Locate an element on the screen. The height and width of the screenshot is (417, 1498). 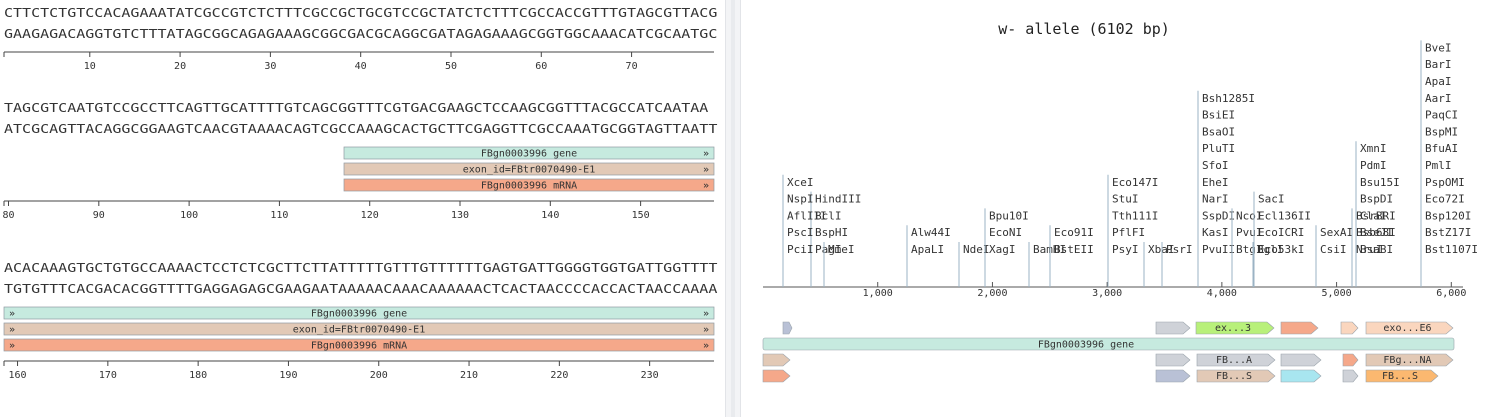
enzyme-label: PspOMI is located at coordinates (1445, 182).